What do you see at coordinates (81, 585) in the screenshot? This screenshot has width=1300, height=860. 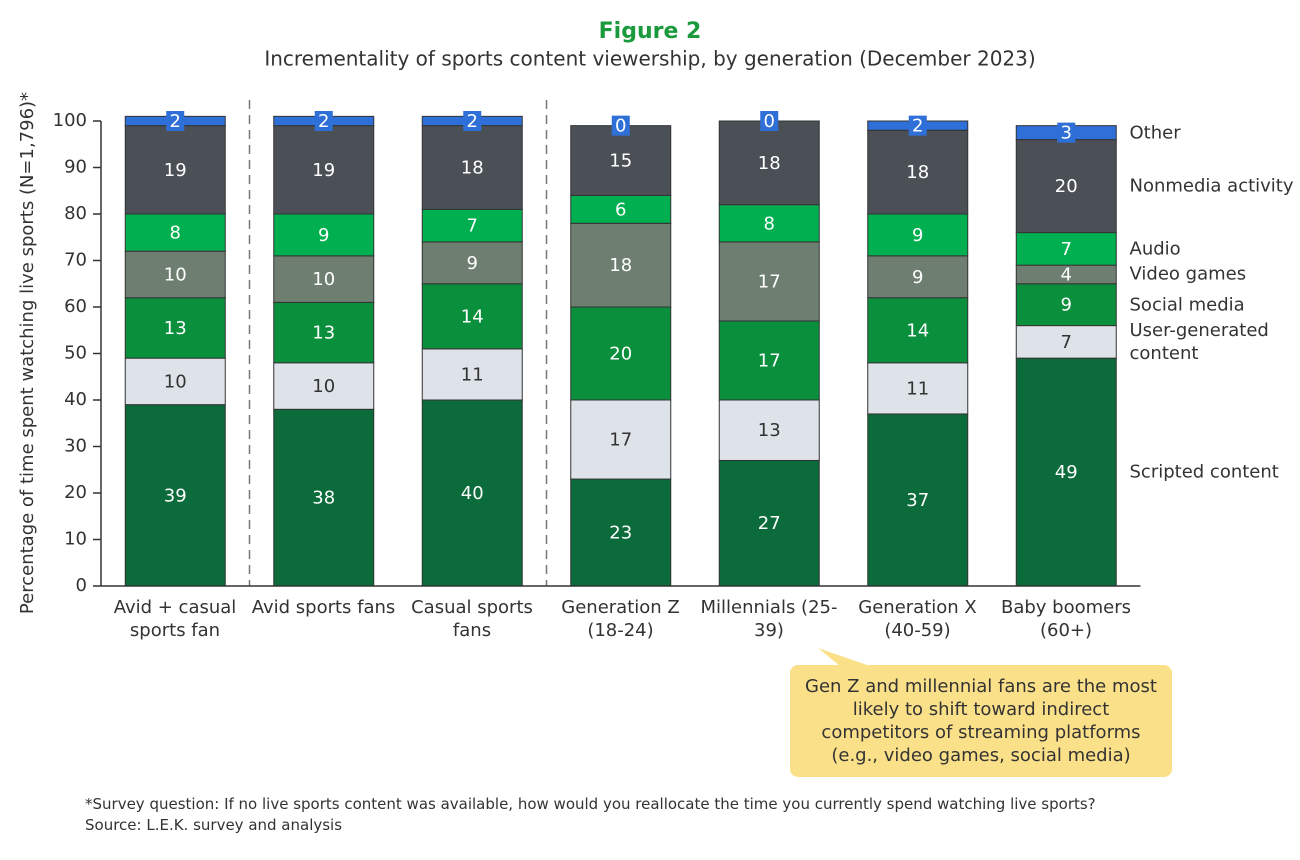 I see `y-tick-label: 0` at bounding box center [81, 585].